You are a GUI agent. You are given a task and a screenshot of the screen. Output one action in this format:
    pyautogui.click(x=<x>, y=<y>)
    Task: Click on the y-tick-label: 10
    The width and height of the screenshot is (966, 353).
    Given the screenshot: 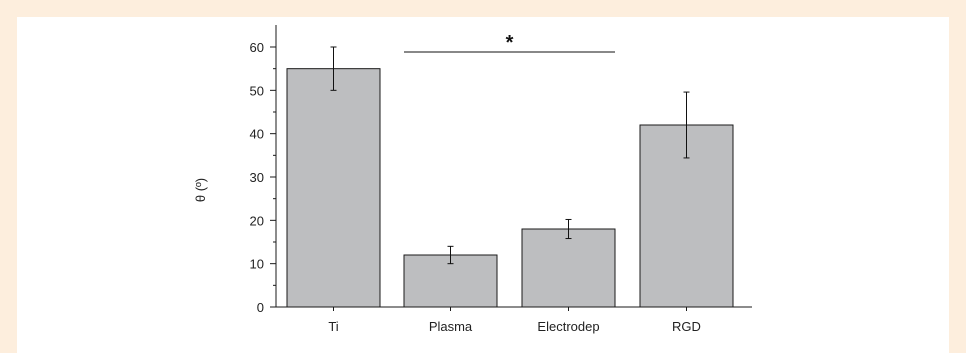 What is the action you would take?
    pyautogui.click(x=257, y=264)
    